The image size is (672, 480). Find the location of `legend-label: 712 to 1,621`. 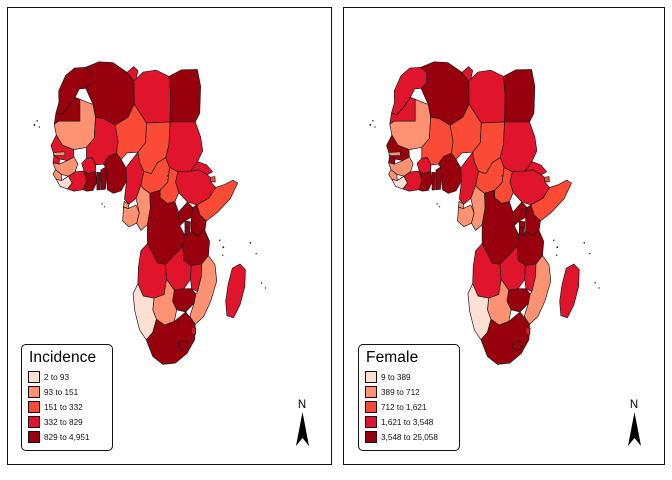

legend-label: 712 to 1,621 is located at coordinates (404, 407).